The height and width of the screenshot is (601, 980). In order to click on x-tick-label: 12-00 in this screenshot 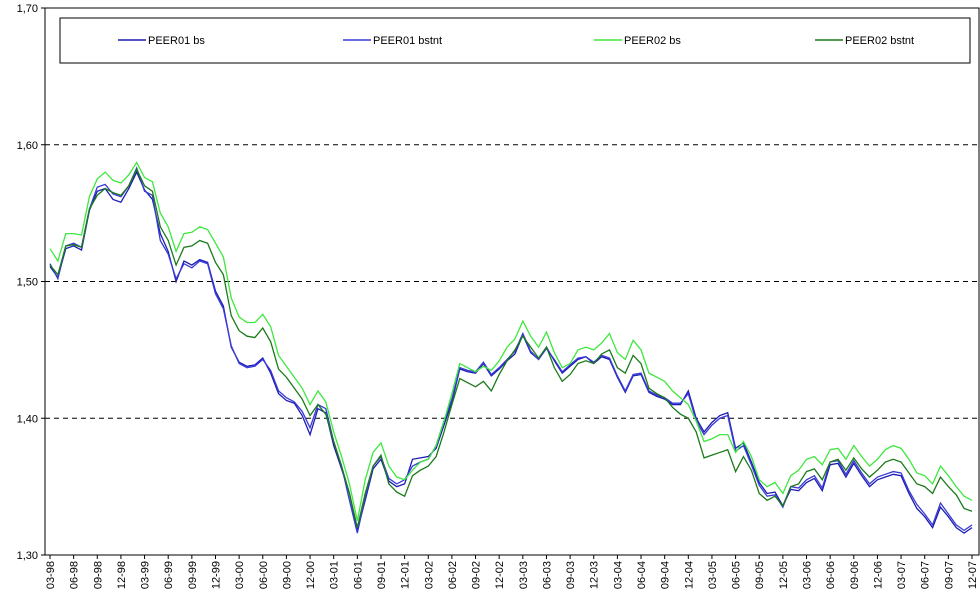, I will do `click(311, 575)`.